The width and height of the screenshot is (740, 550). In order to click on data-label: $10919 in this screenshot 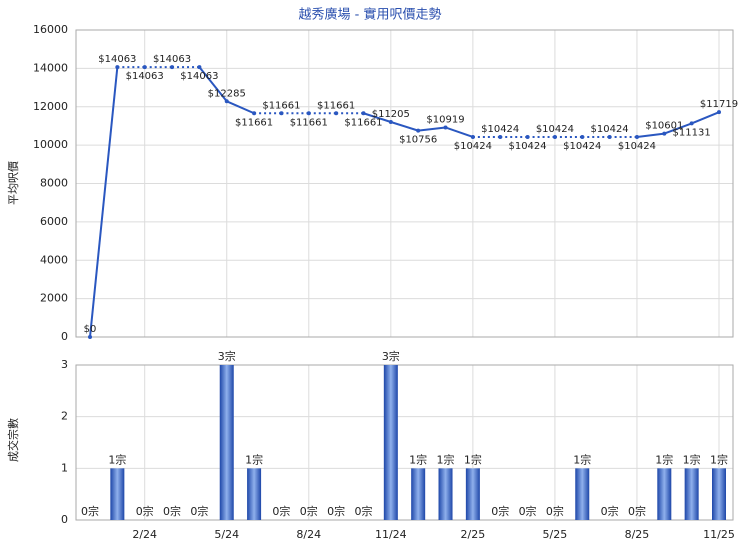, I will do `click(445, 119)`.